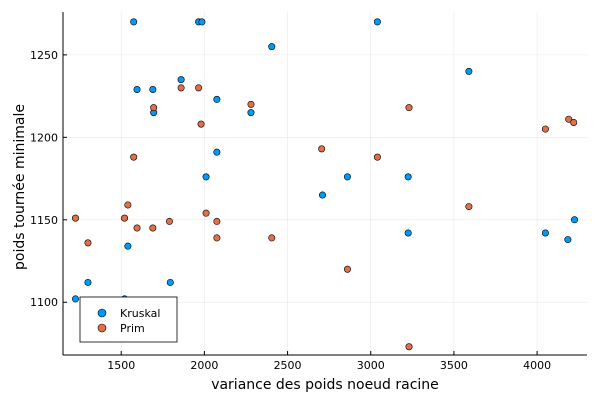  What do you see at coordinates (102, 328) in the screenshot?
I see `legend-marker-prim` at bounding box center [102, 328].